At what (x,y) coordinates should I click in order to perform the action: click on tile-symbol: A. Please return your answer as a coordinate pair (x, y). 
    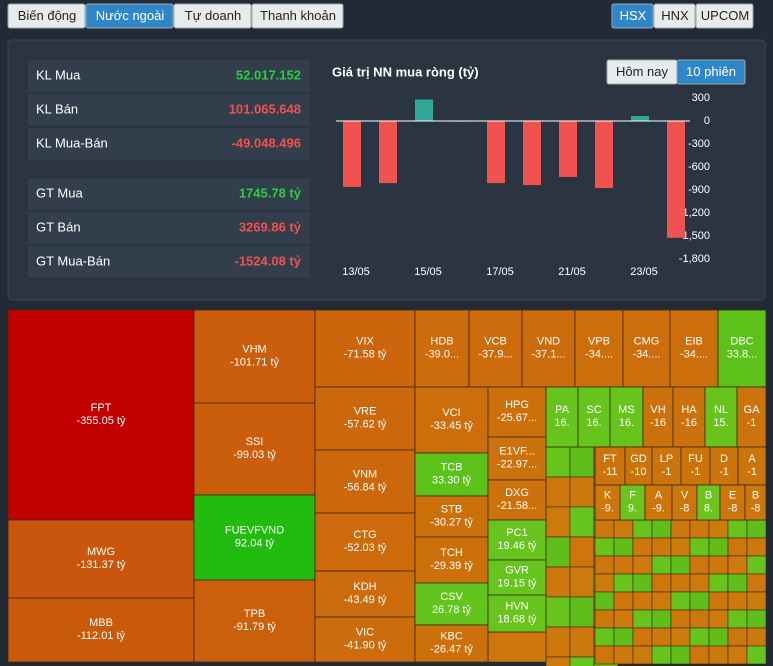
    Looking at the image, I should click on (659, 495).